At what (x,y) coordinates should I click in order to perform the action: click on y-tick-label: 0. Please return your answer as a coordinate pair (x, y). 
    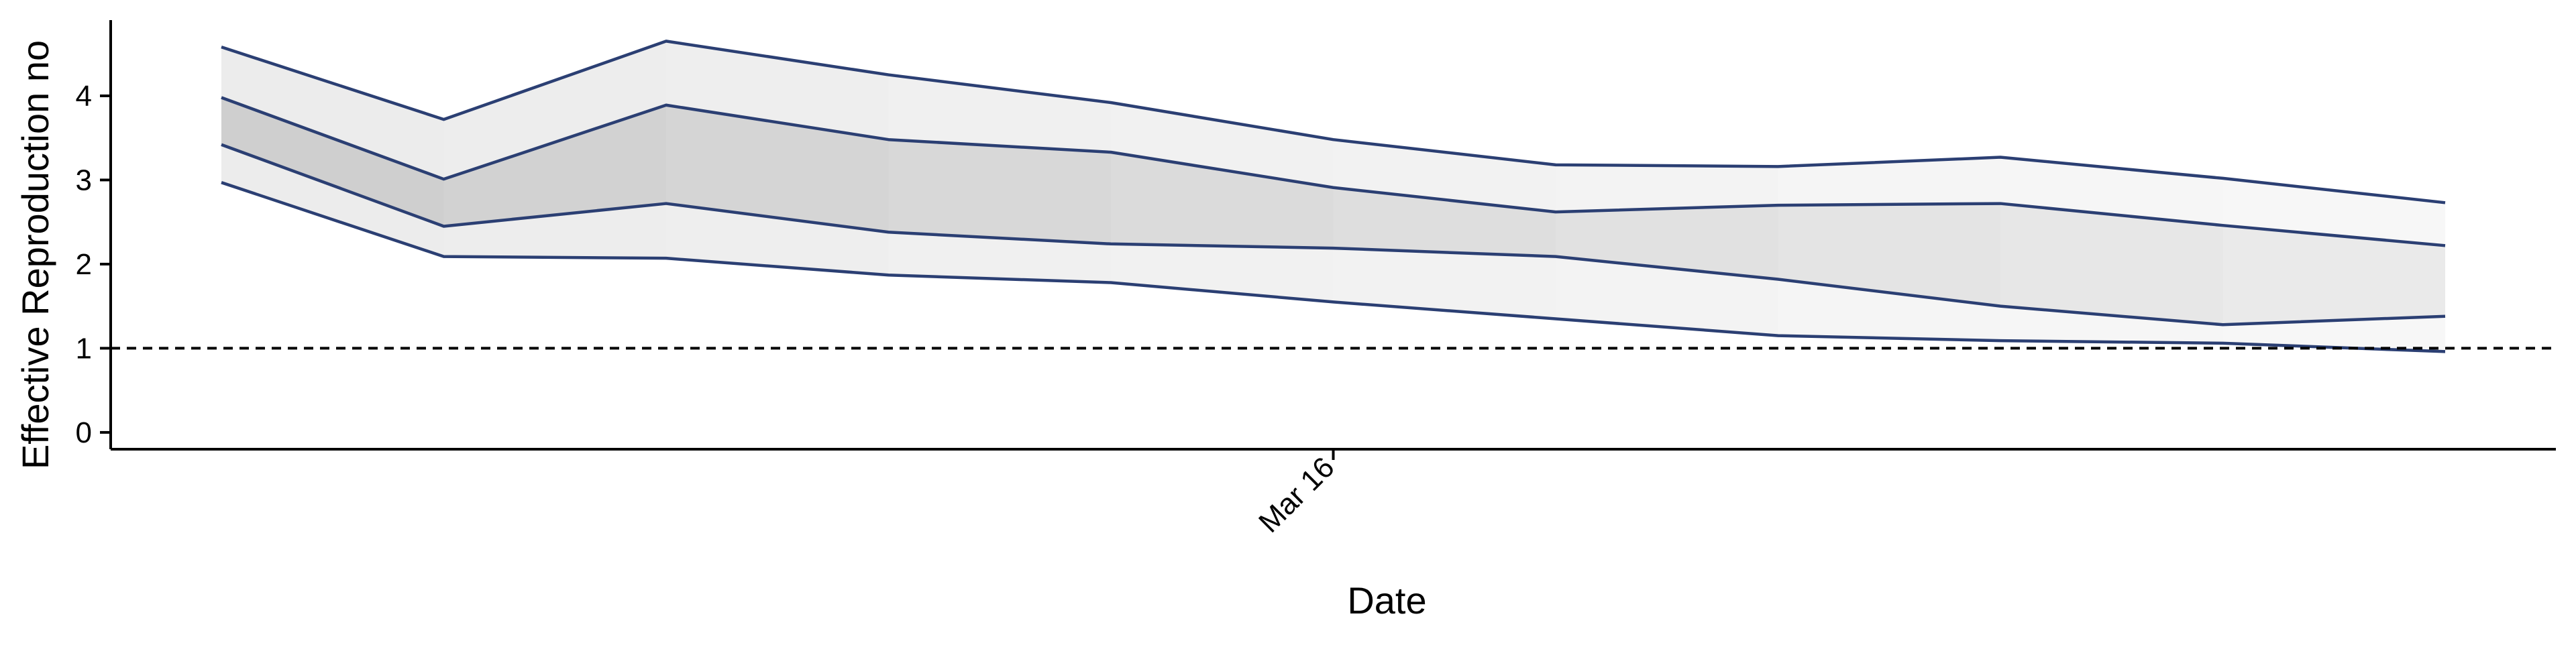
    Looking at the image, I should click on (84, 432).